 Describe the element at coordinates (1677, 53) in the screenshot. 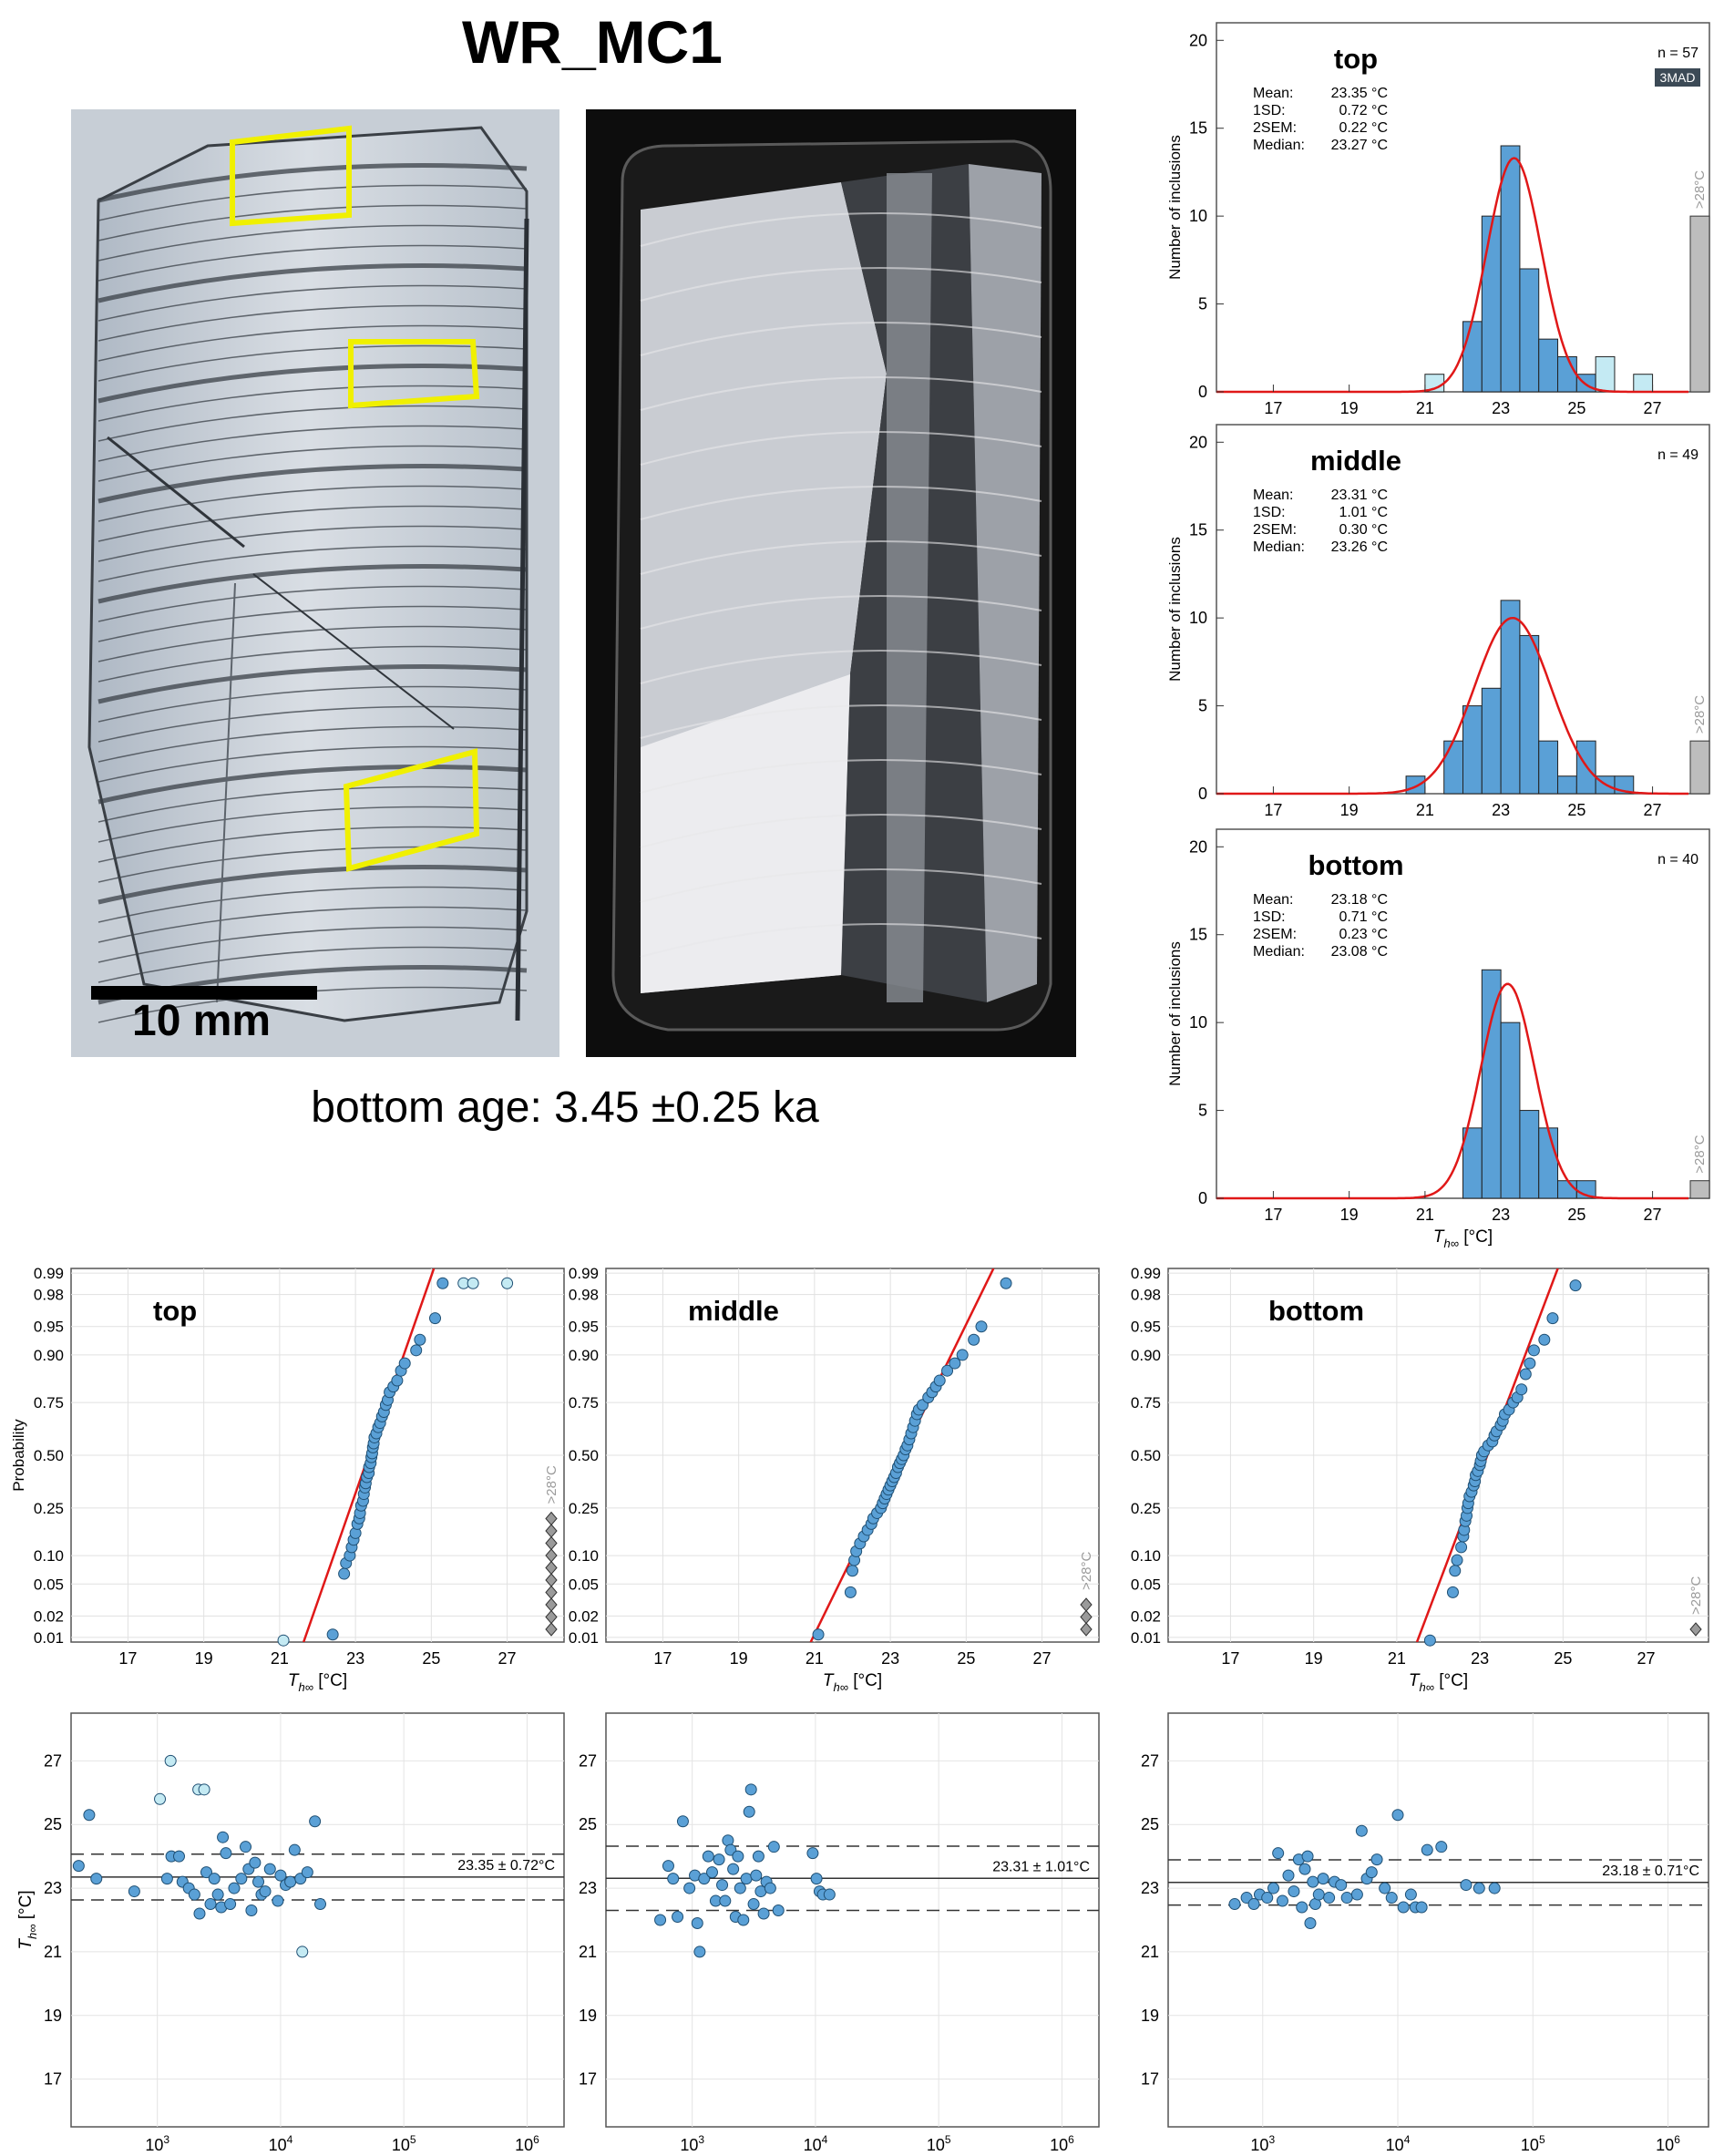

I see `sample-count: n = 57` at that location.